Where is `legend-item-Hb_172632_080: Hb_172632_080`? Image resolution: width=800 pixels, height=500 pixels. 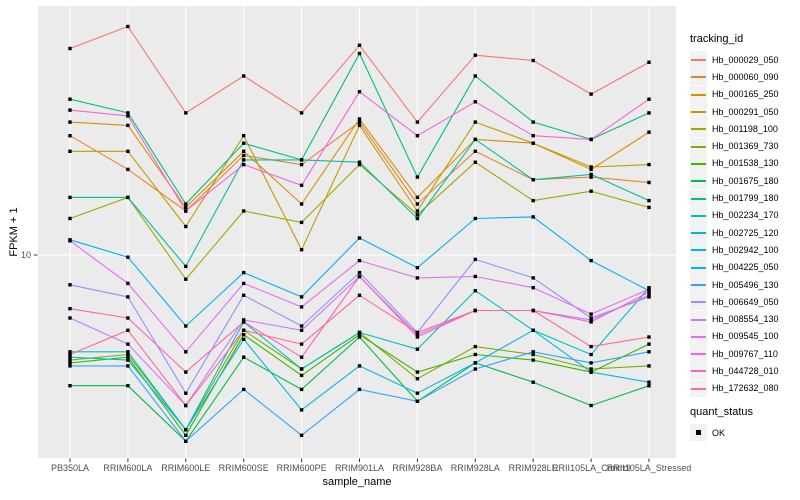
legend-item-Hb_172632_080: Hb_172632_080 is located at coordinates (744, 388).